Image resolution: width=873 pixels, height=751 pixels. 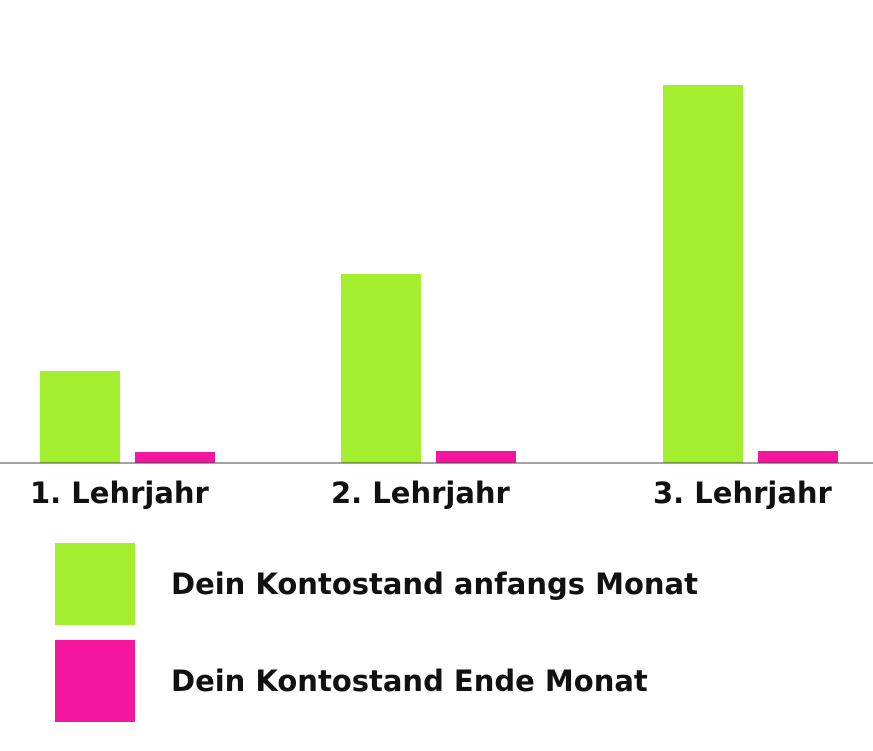 I want to click on legend-item-start-of-month: Dein Kontostand anfangs Monat, so click(x=376, y=584).